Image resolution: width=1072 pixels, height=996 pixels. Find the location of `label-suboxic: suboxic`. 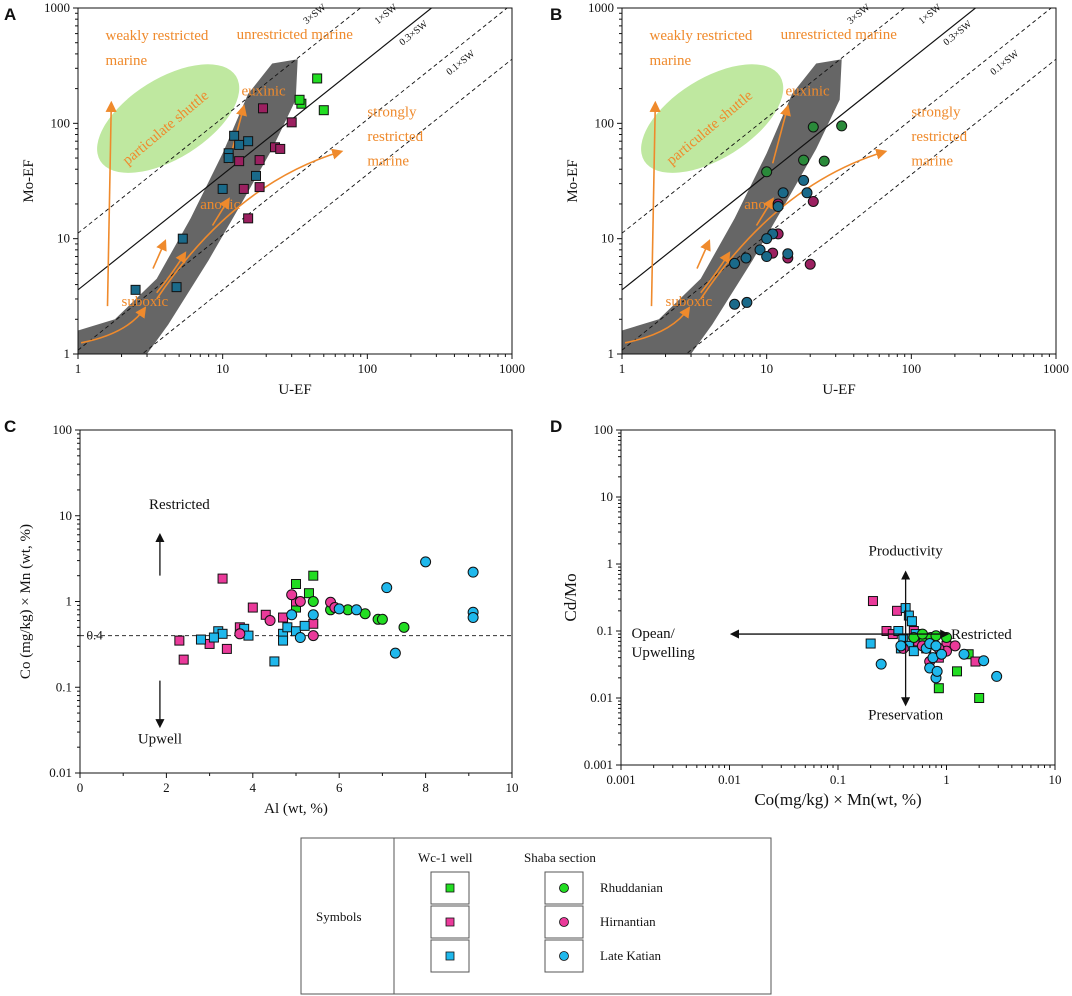

label-suboxic: suboxic is located at coordinates (145, 302).